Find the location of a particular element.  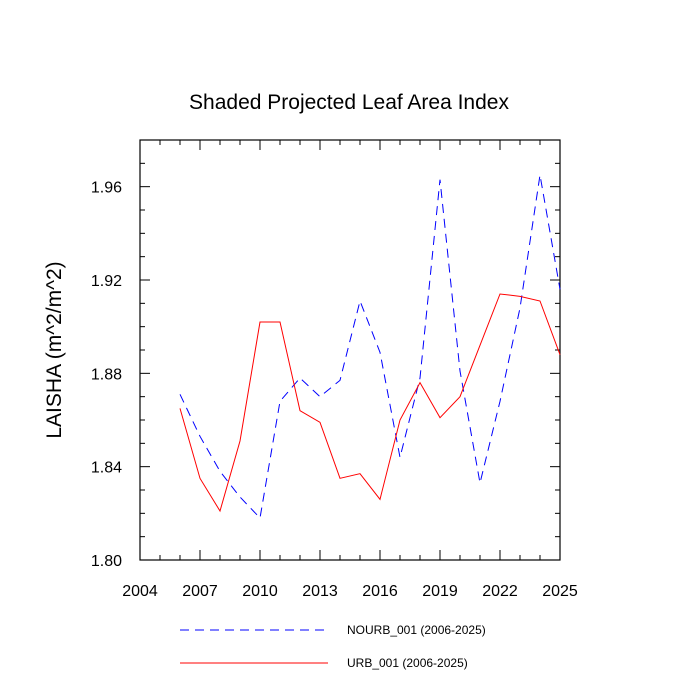

y-tick-label: 1.88 is located at coordinates (106, 374).